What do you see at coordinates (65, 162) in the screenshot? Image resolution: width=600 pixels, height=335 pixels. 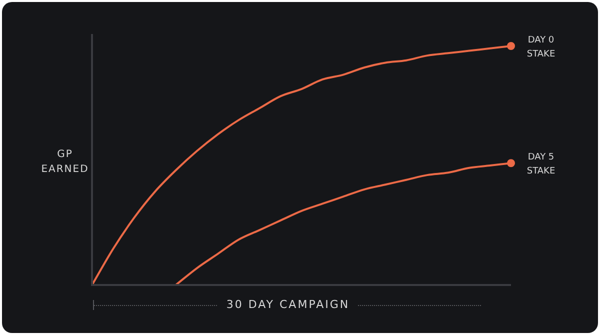 I see `y-axis-title: GP EARNED` at bounding box center [65, 162].